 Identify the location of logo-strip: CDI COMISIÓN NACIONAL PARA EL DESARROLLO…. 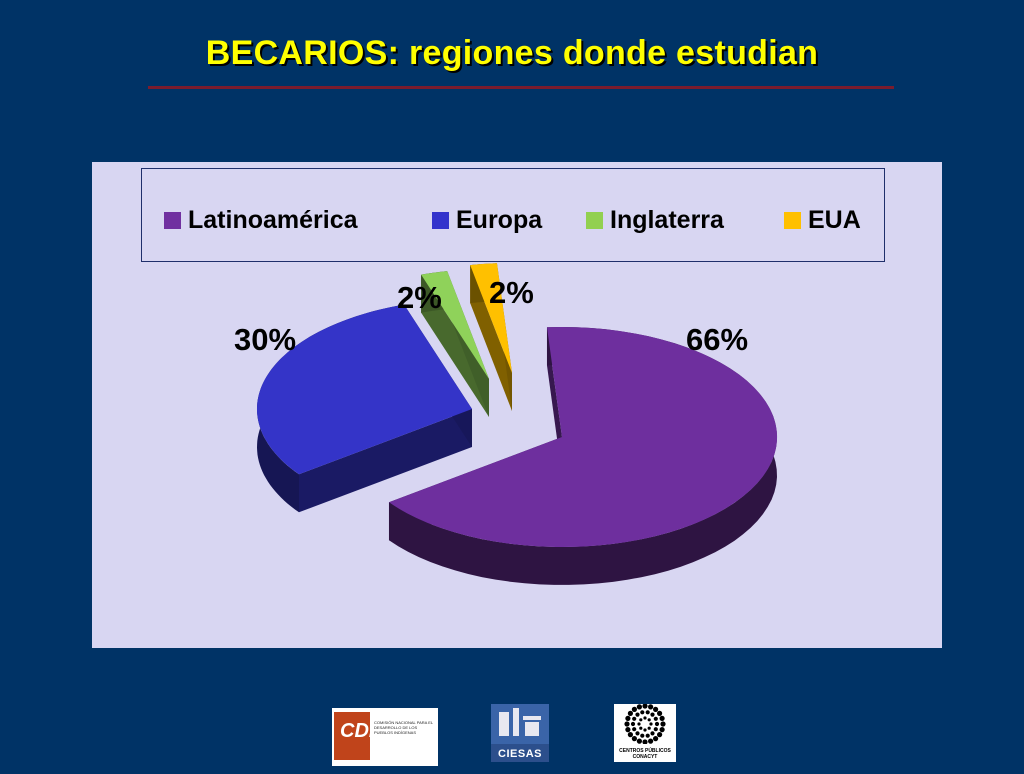
(512, 734).